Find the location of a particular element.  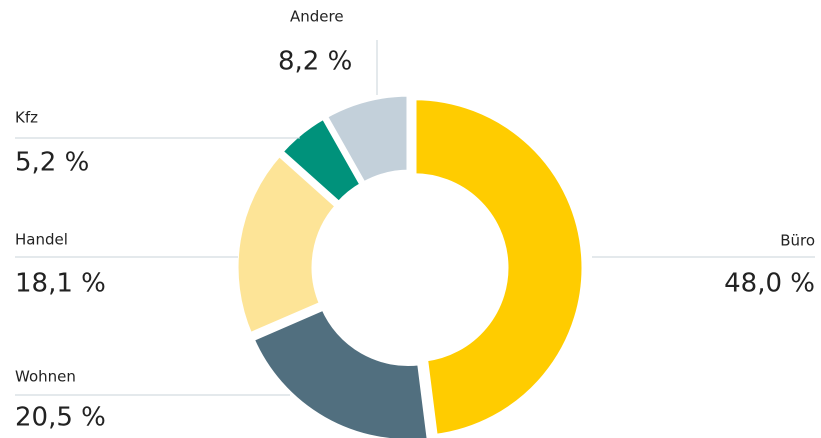

category-label: Wohnen is located at coordinates (45, 377).